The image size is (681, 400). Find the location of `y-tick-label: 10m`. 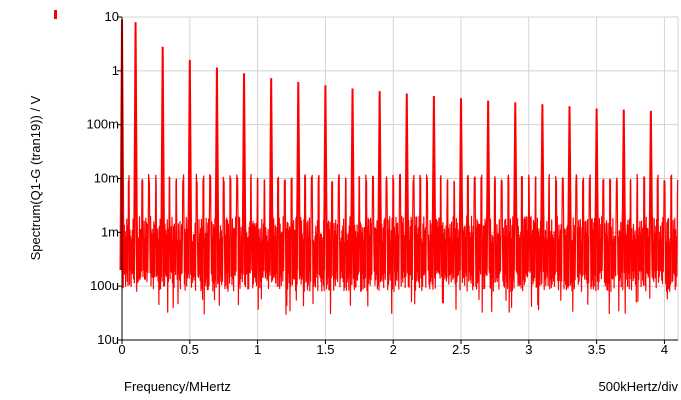

y-tick-label: 10m is located at coordinates (106, 178).